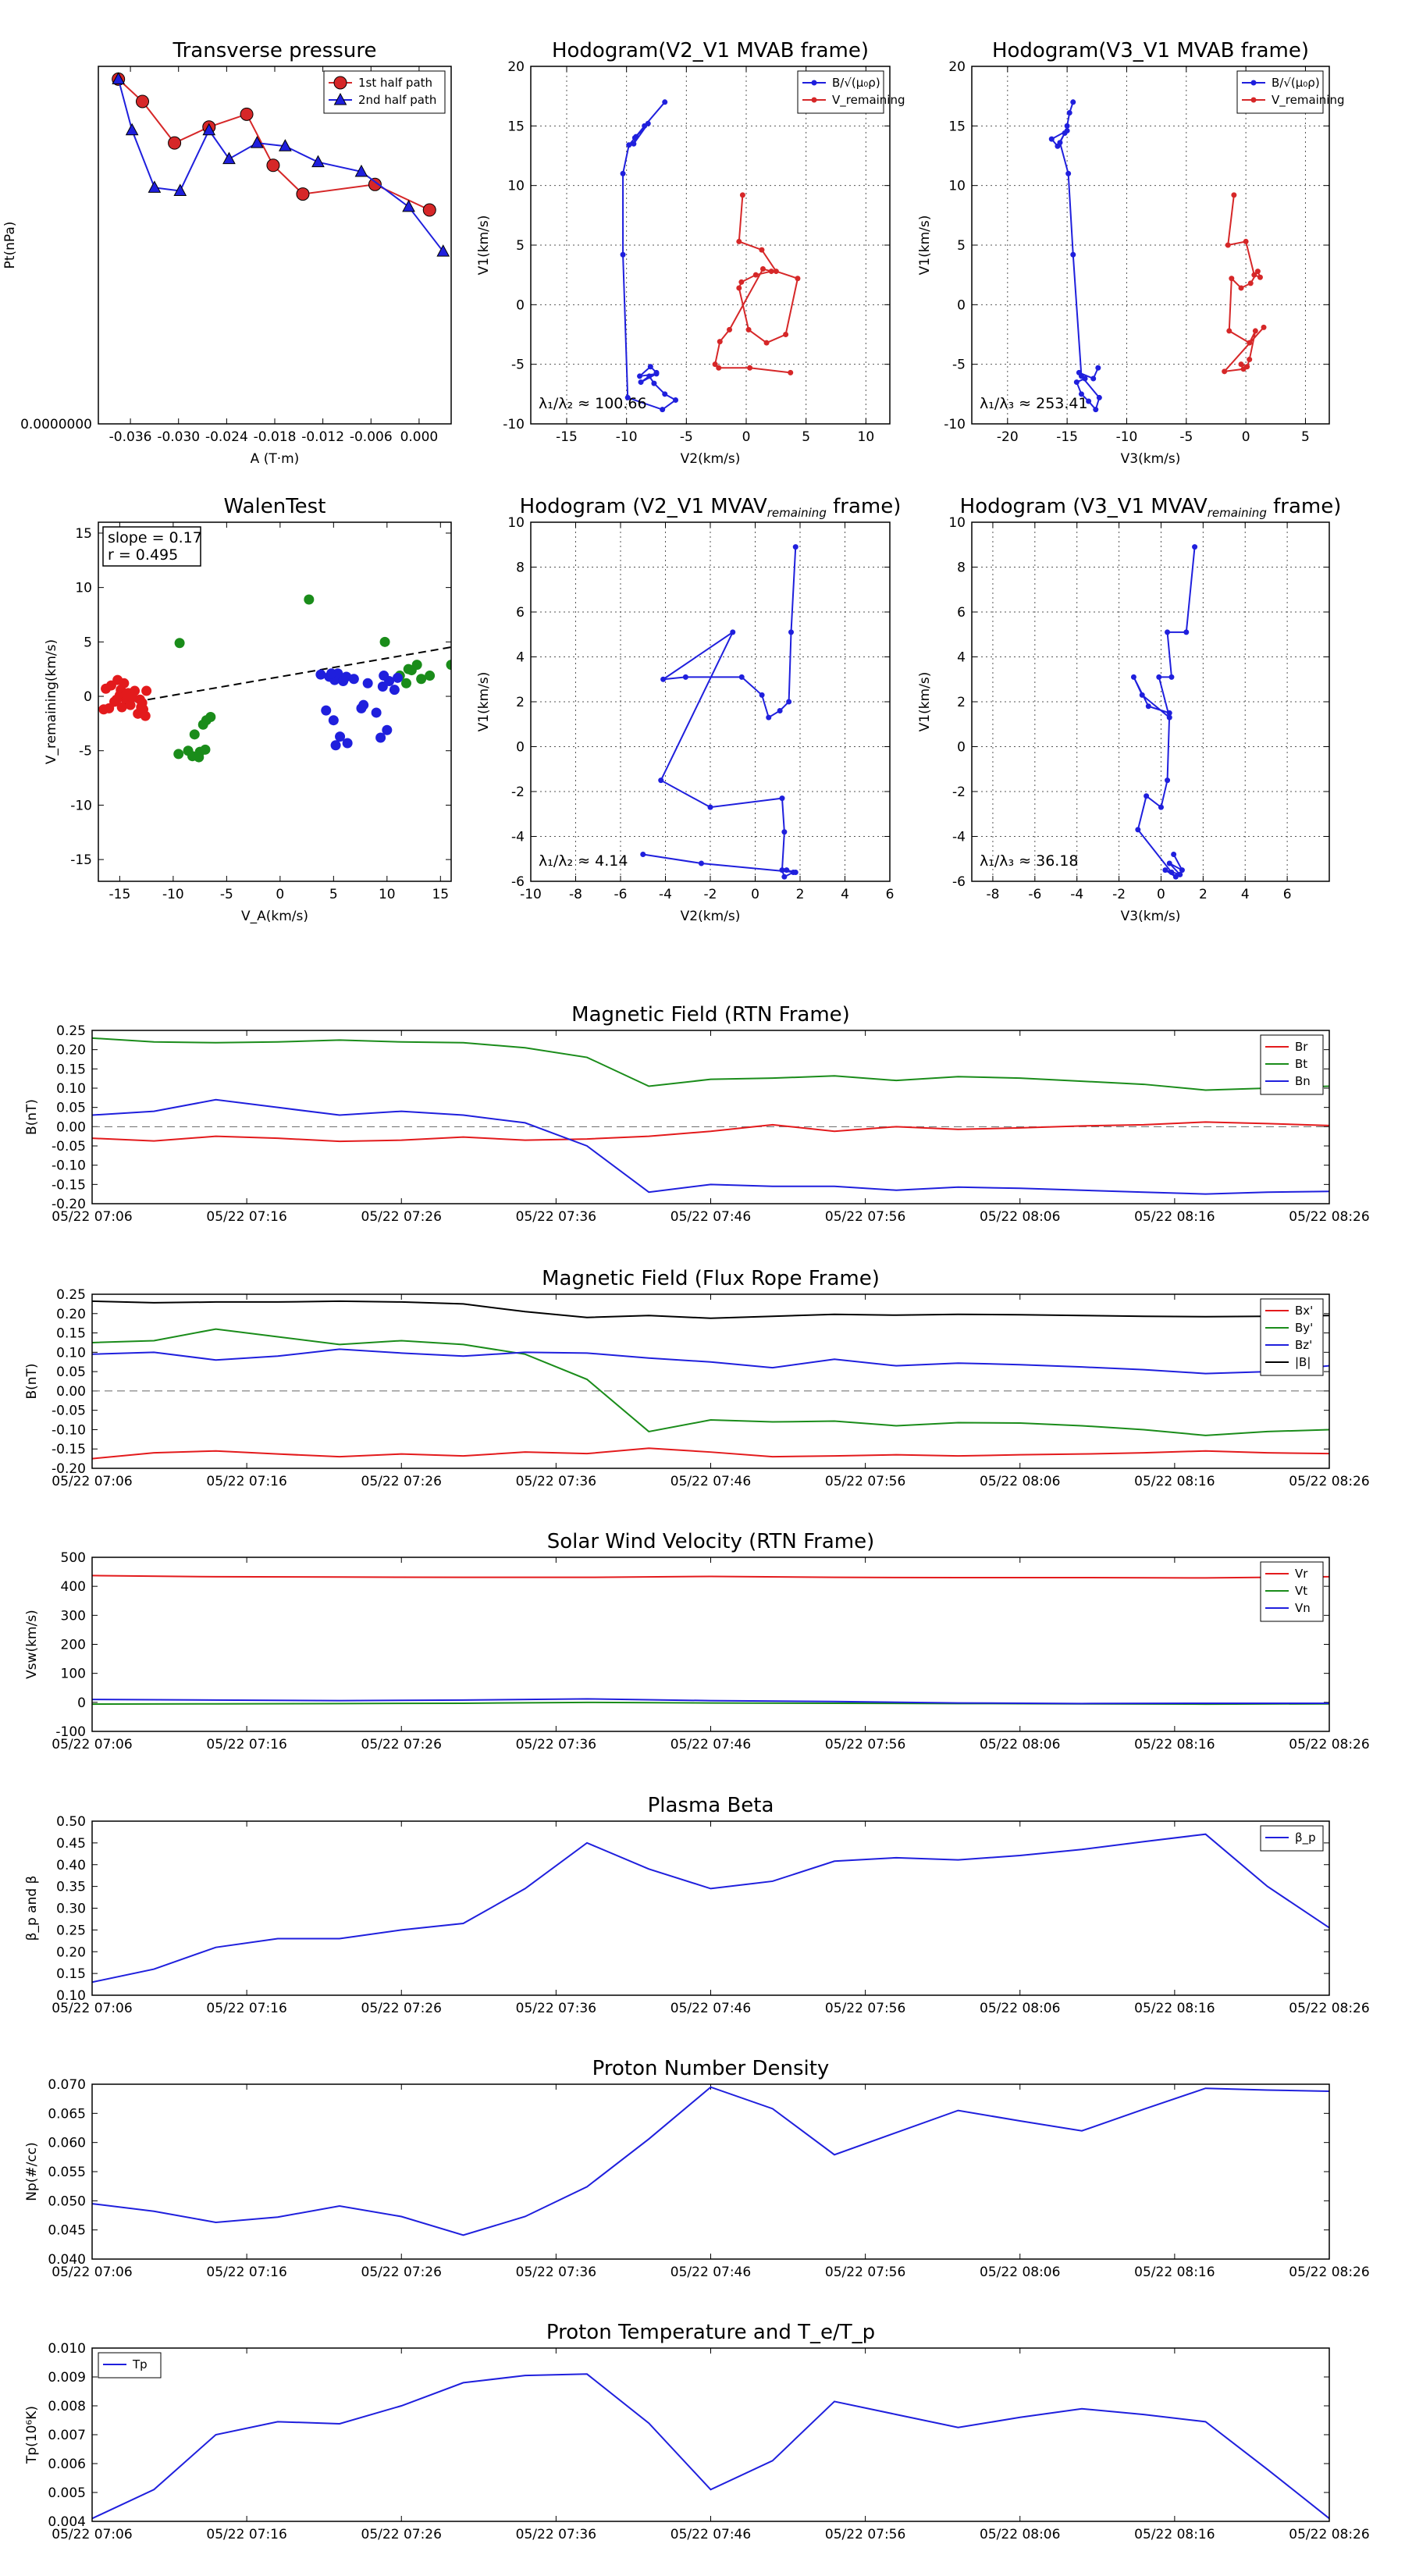  What do you see at coordinates (1020, 1481) in the screenshot?
I see `x-tick-label: 05/22 08:06` at bounding box center [1020, 1481].